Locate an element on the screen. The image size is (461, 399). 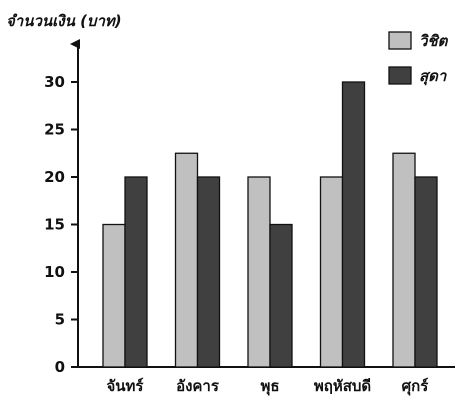
y-ticks: 0 5 10 15 20 25 30 is located at coordinates (61, 224).